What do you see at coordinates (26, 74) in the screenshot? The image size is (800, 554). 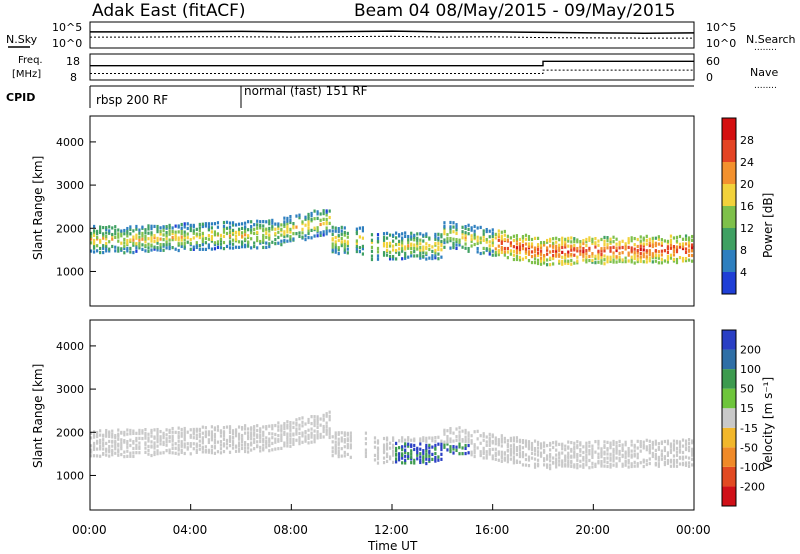 I see `freq-label-line2: [MHz]` at bounding box center [26, 74].